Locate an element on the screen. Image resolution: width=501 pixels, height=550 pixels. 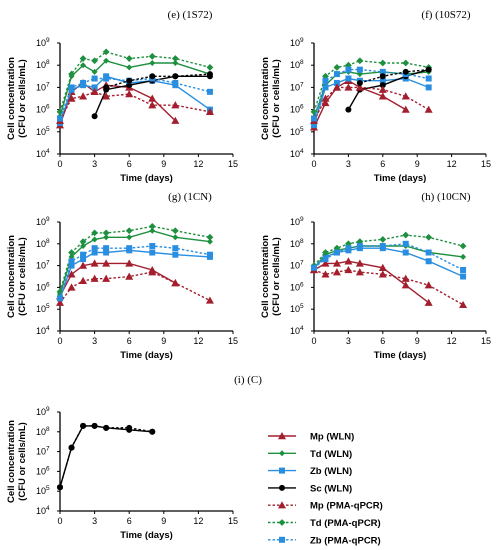
series-mp-pma-qpcr- is located at coordinates (371, 103).